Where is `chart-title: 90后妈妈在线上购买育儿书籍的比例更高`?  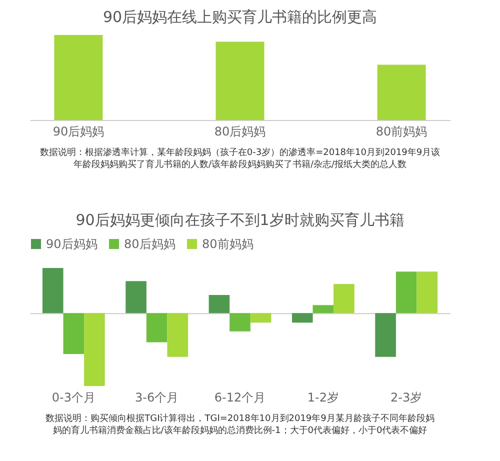
chart-title: 90后妈妈在线上购买育儿书籍的比例更高 is located at coordinates (240, 17).